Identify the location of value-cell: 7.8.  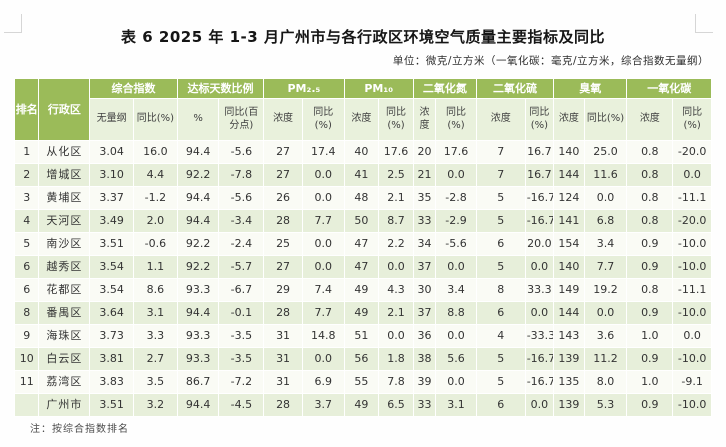
(396, 382).